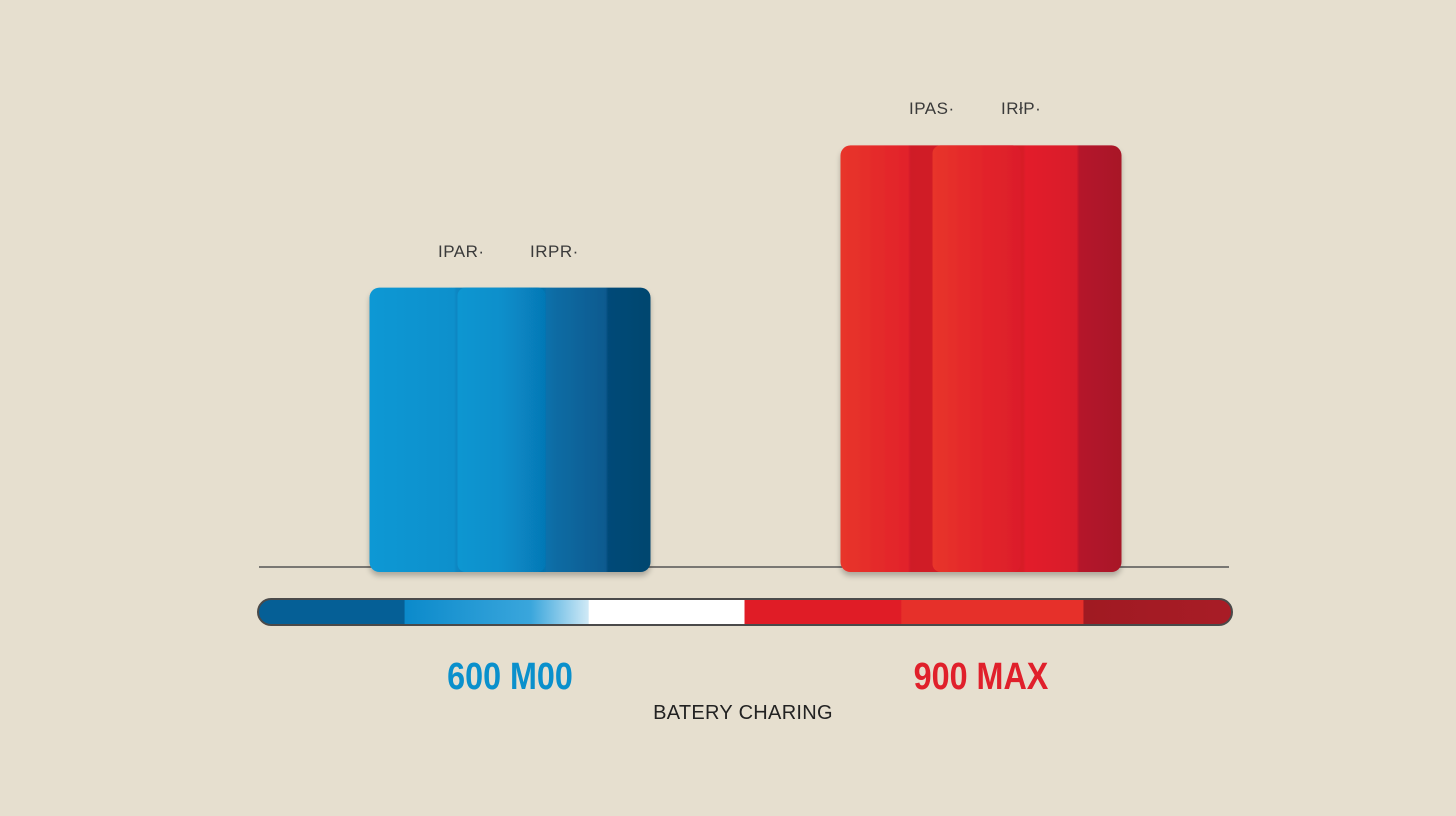 This screenshot has height=816, width=1456. What do you see at coordinates (510, 429) in the screenshot?
I see `bar-600-m00` at bounding box center [510, 429].